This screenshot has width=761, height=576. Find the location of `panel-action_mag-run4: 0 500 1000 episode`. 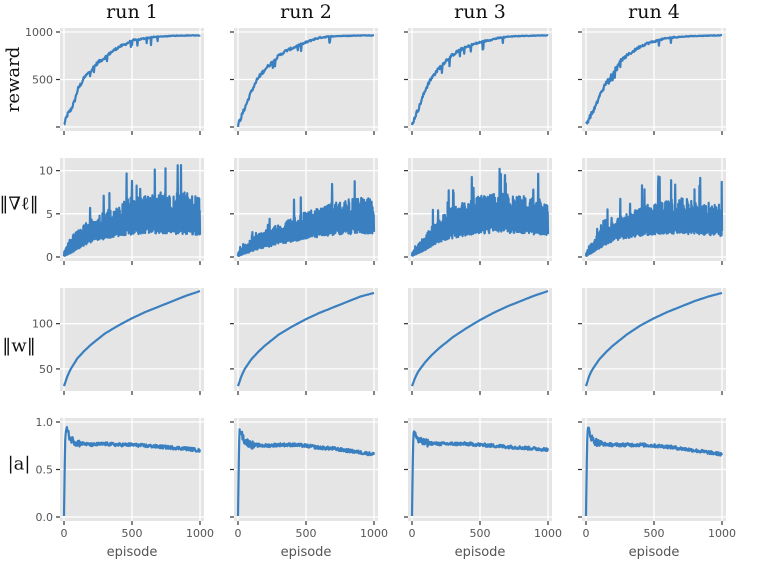

panel-action_mag-run4: 0 500 1000 episode is located at coordinates (657, 489).